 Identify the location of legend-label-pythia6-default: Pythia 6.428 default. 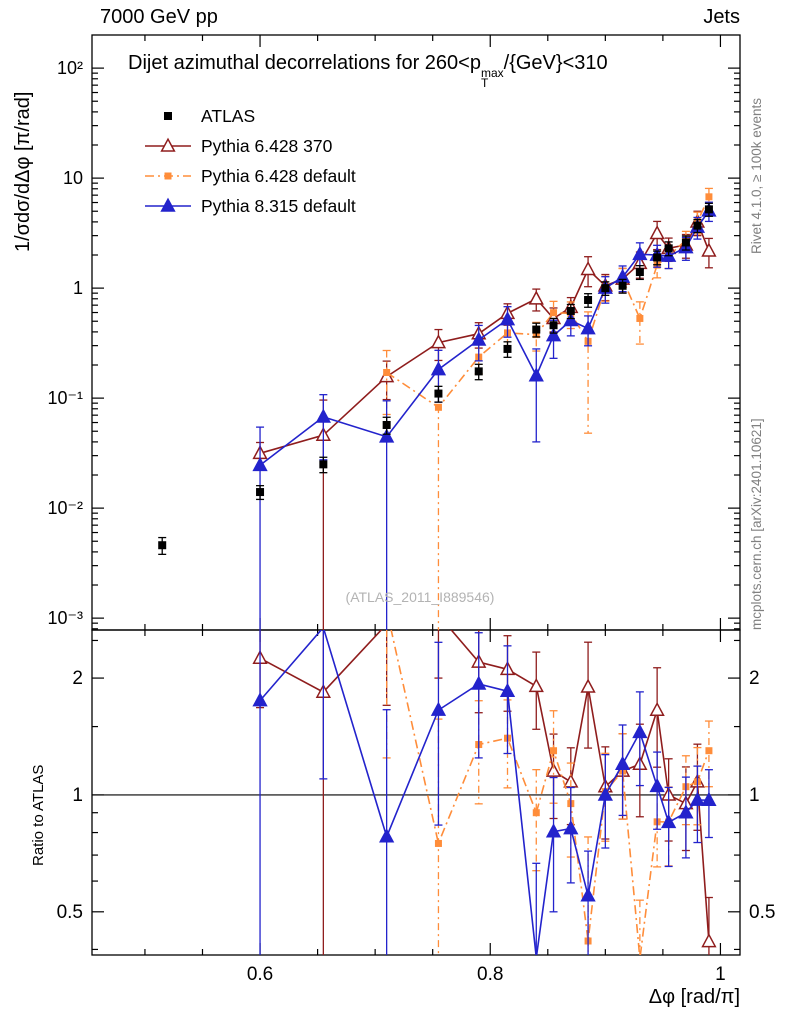
(278, 175).